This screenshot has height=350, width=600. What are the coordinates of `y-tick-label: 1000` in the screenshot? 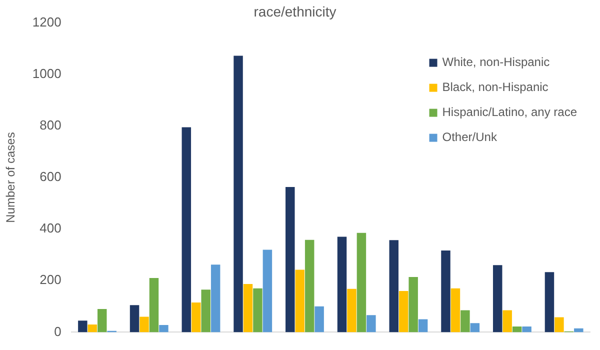 It's located at (47, 73).